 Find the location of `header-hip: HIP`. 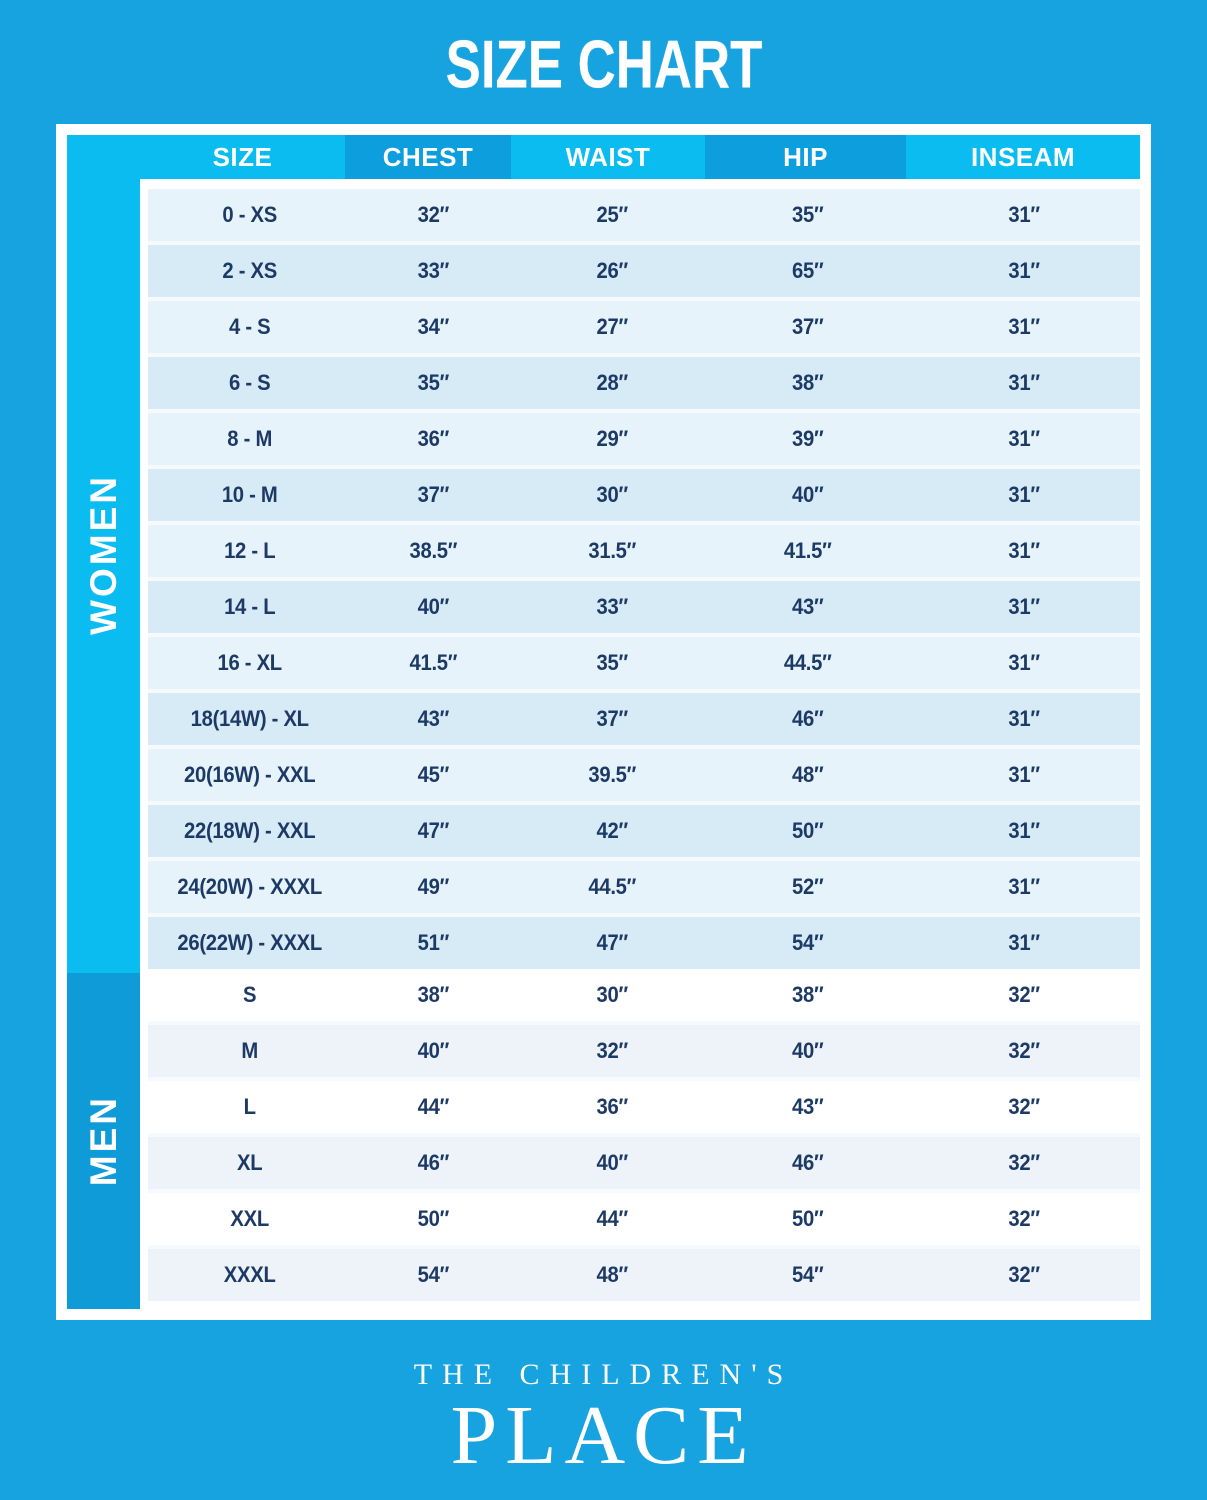

header-hip: HIP is located at coordinates (805, 157).